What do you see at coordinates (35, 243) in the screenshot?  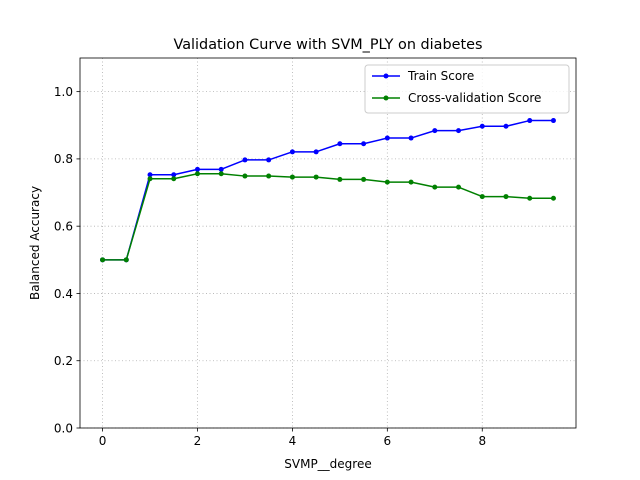 I see `y-axis-label: Balanced Accuracy` at bounding box center [35, 243].